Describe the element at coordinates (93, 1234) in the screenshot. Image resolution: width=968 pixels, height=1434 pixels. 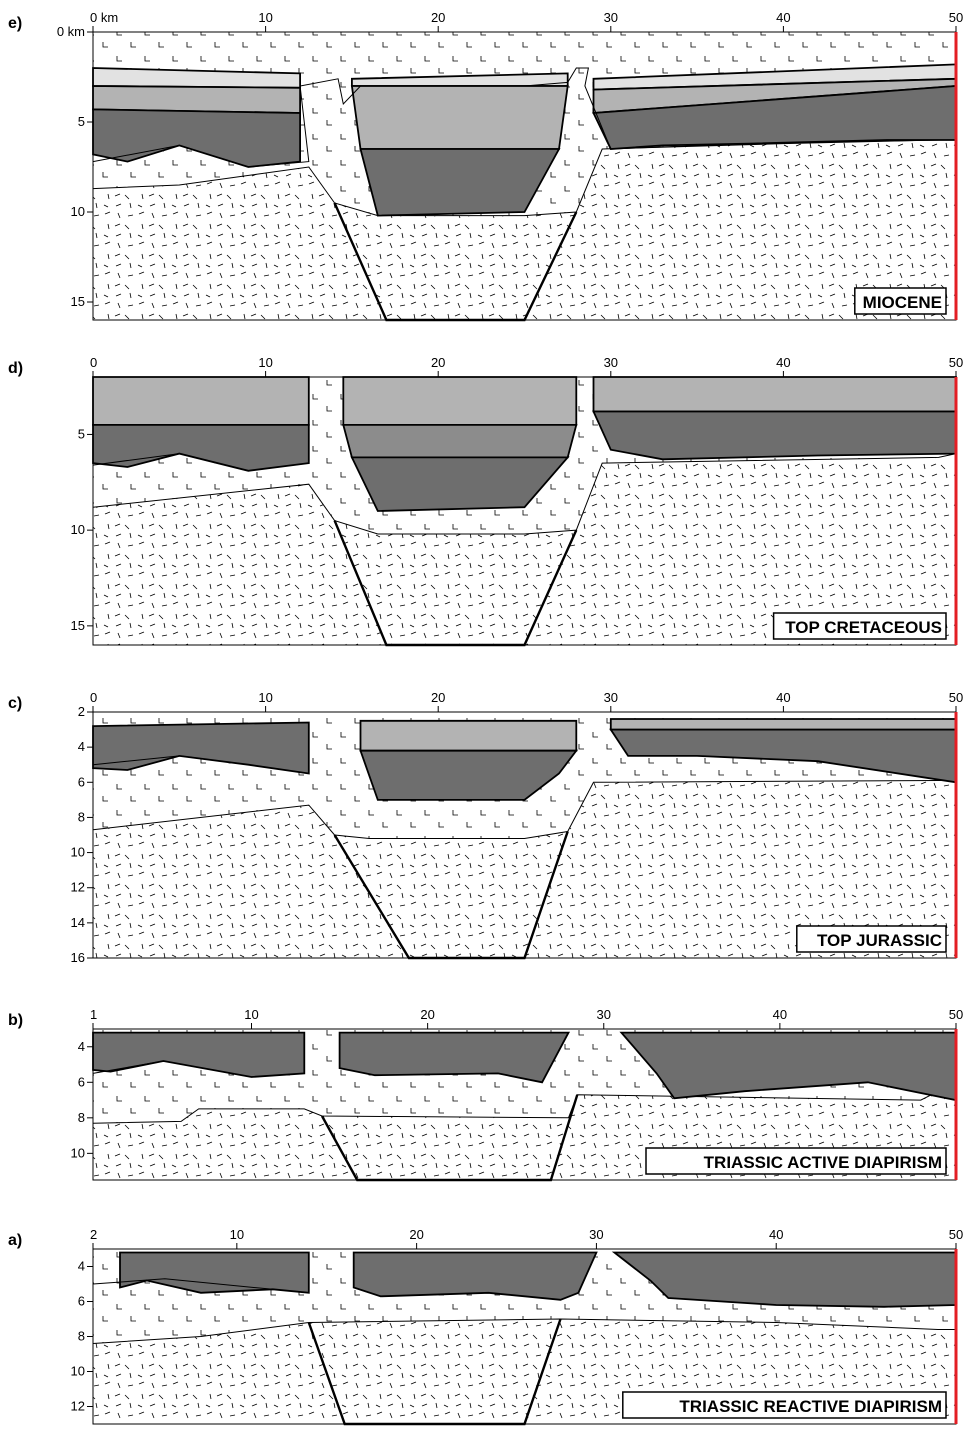
I see `x-tick-label: 2` at that location.